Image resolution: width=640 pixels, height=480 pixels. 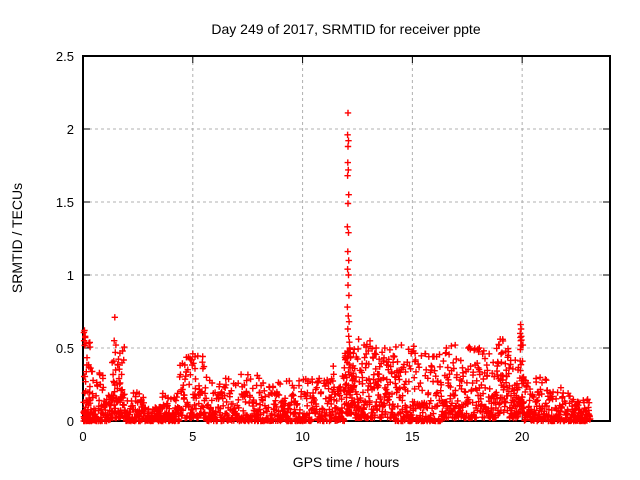 What do you see at coordinates (412, 436) in the screenshot?
I see `svg-text: 15` at bounding box center [412, 436].